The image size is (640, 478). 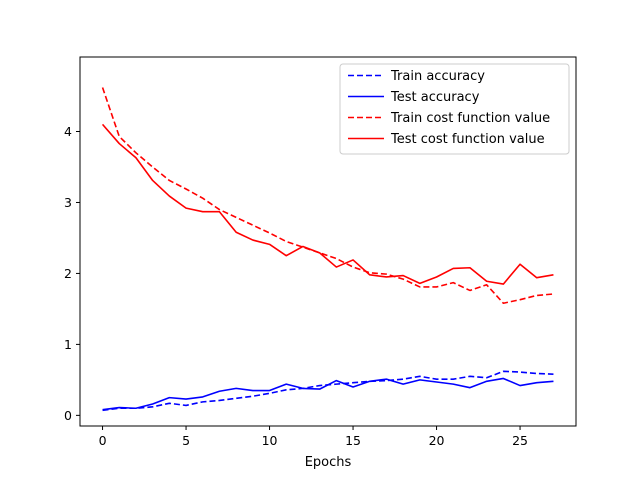 I want to click on y-tick-label: 3, so click(x=68, y=202).